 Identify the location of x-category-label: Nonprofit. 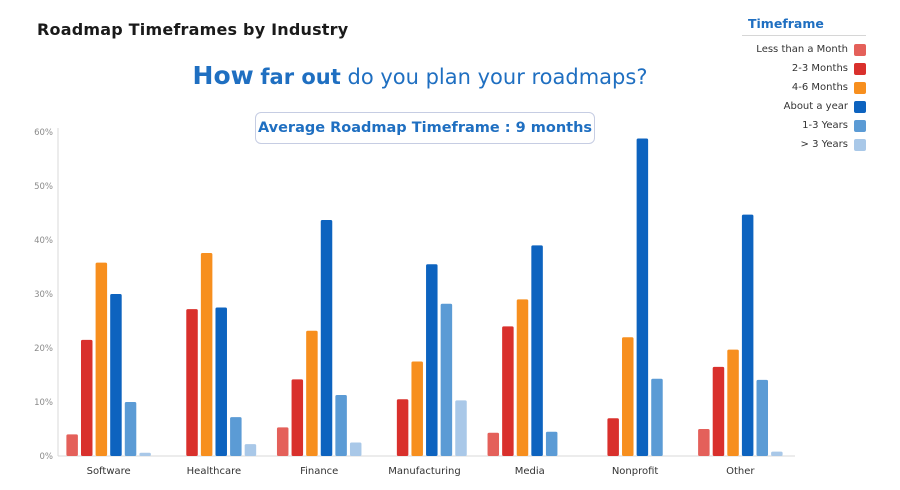
(635, 471).